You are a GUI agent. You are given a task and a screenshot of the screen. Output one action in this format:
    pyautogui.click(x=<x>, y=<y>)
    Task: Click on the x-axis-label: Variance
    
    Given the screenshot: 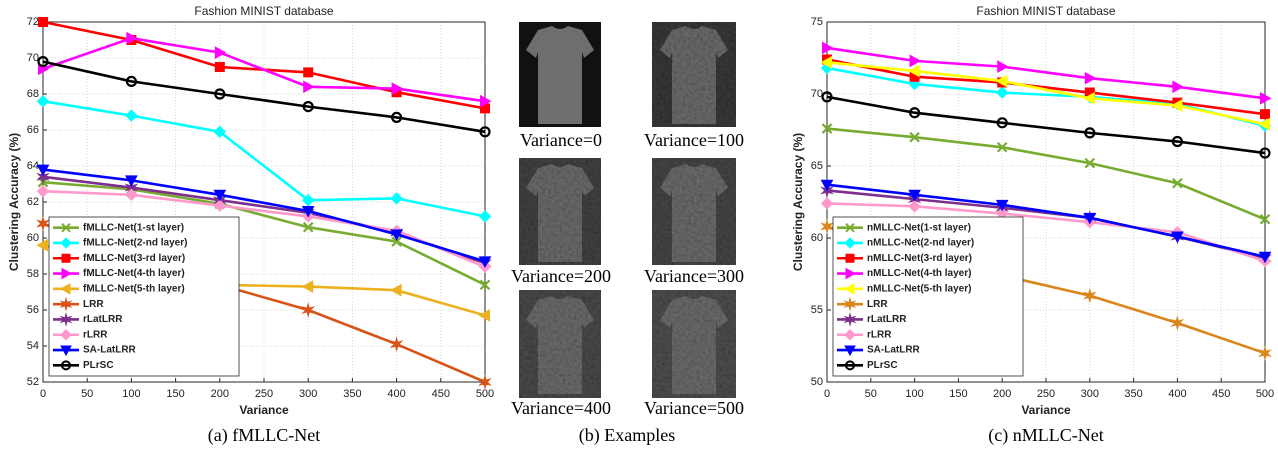 What is the action you would take?
    pyautogui.click(x=1046, y=410)
    